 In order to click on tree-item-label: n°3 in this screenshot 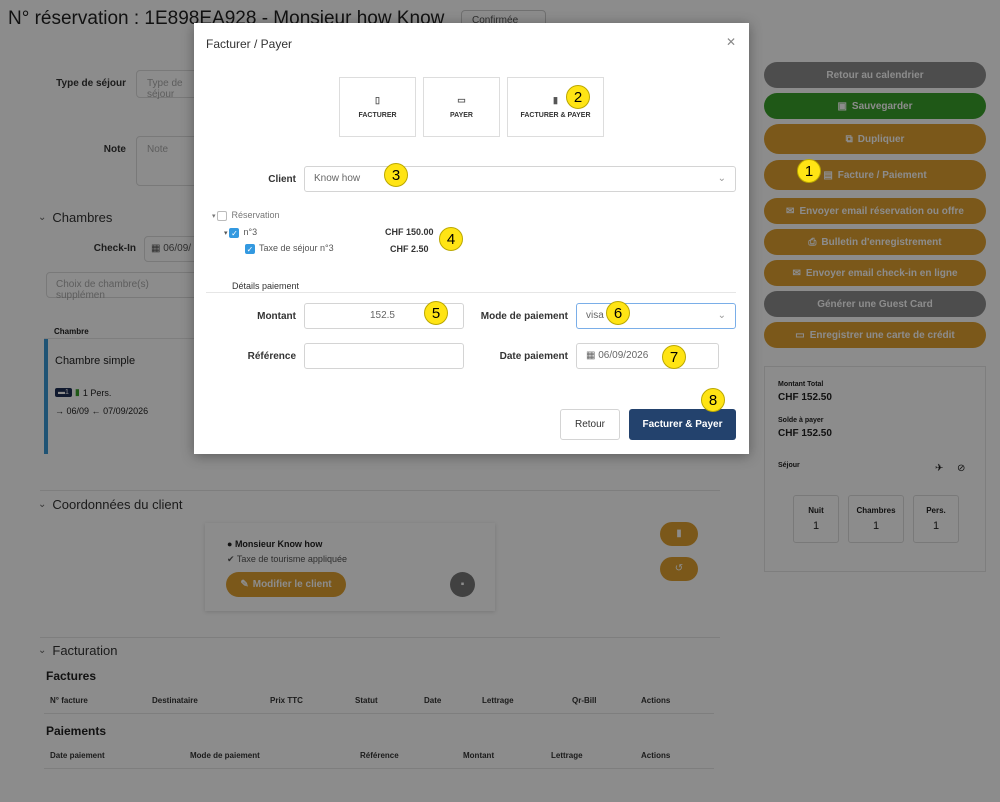, I will do `click(250, 232)`.